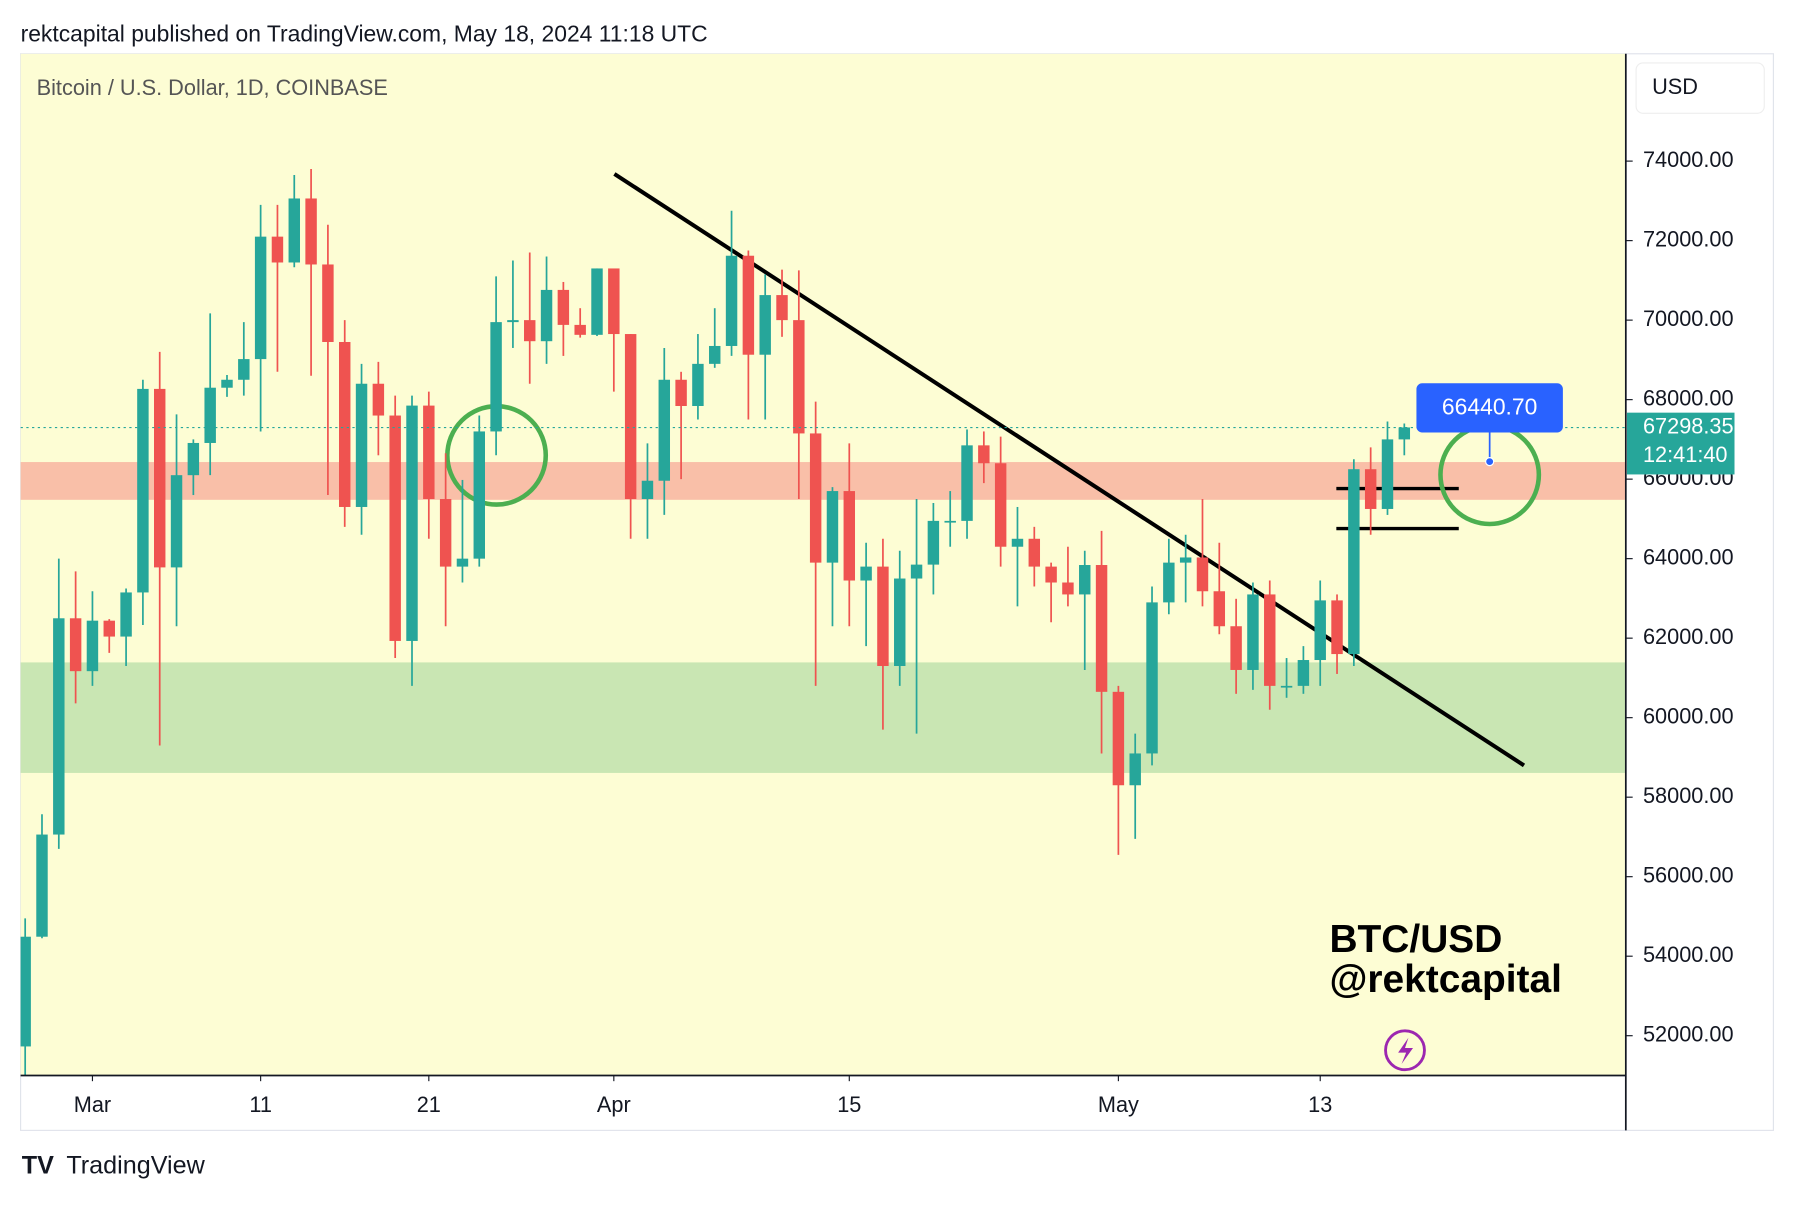  Describe the element at coordinates (1320, 1104) in the screenshot. I see `x-tick-label: 13` at that location.